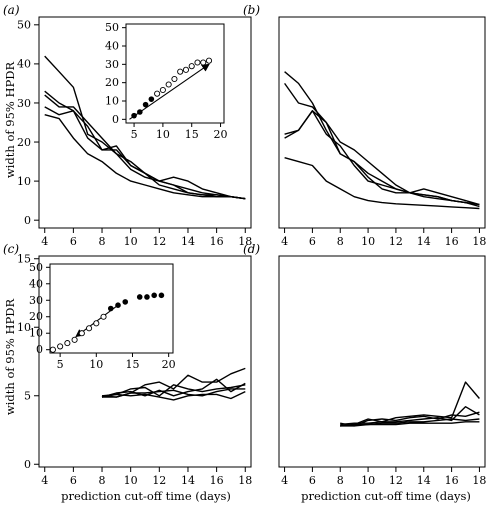 The width and height of the screenshot is (488, 505). I want to click on y-axis-label-bottom: width of 95% HPDR, so click(10, 357).